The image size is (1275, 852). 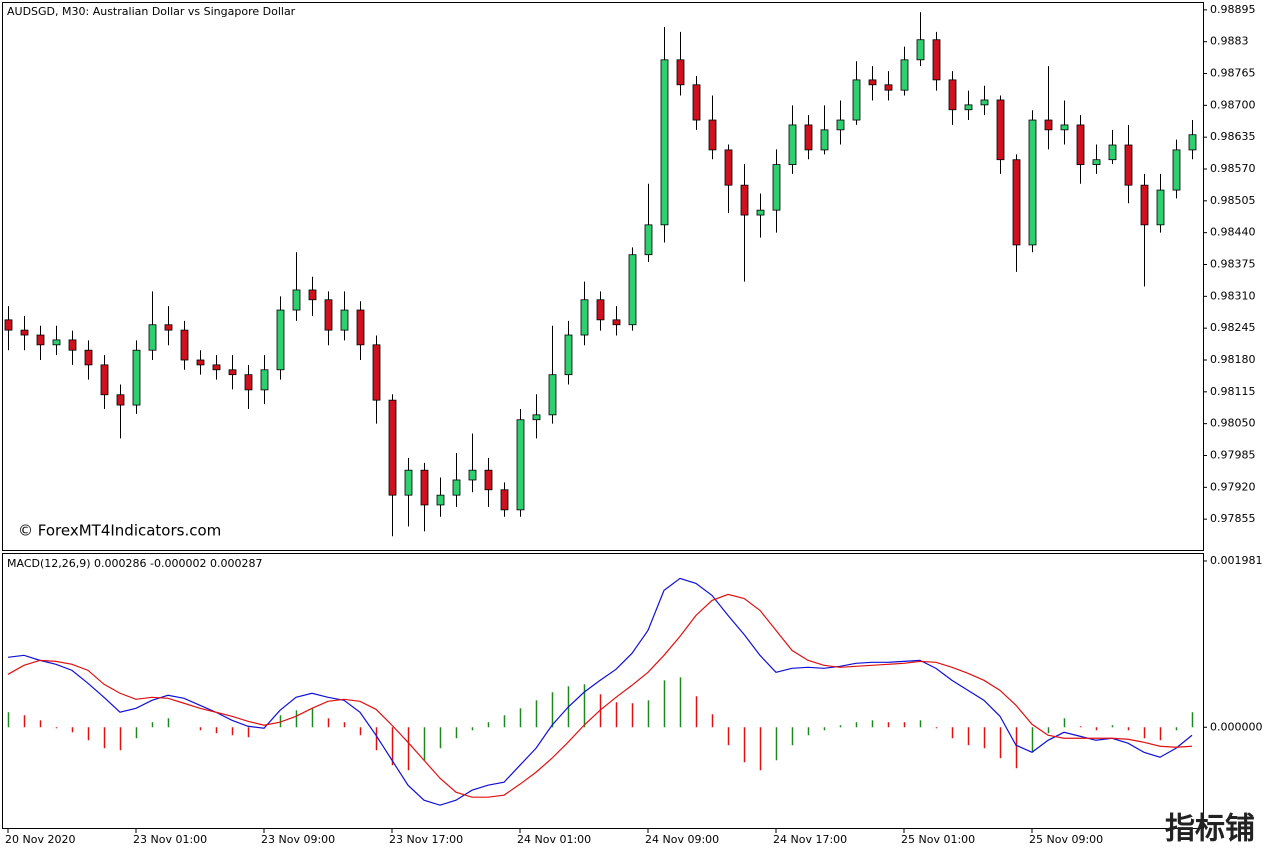 I want to click on corner-mark: 指标铺, so click(x=1210, y=829).